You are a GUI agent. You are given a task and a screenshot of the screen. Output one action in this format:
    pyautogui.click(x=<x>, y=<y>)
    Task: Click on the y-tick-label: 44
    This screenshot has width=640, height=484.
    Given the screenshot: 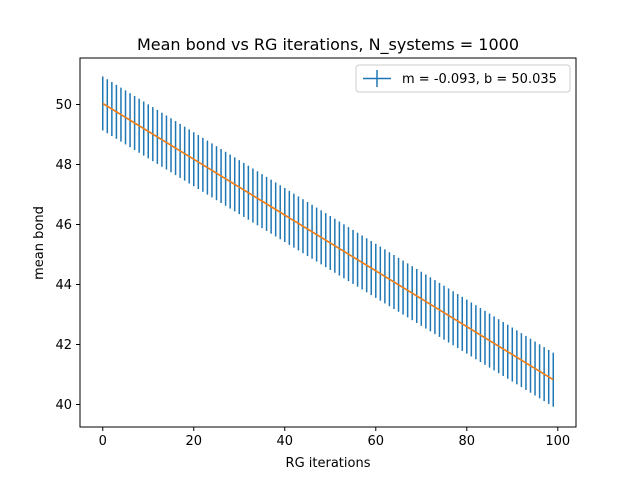 What is the action you would take?
    pyautogui.click(x=63, y=285)
    